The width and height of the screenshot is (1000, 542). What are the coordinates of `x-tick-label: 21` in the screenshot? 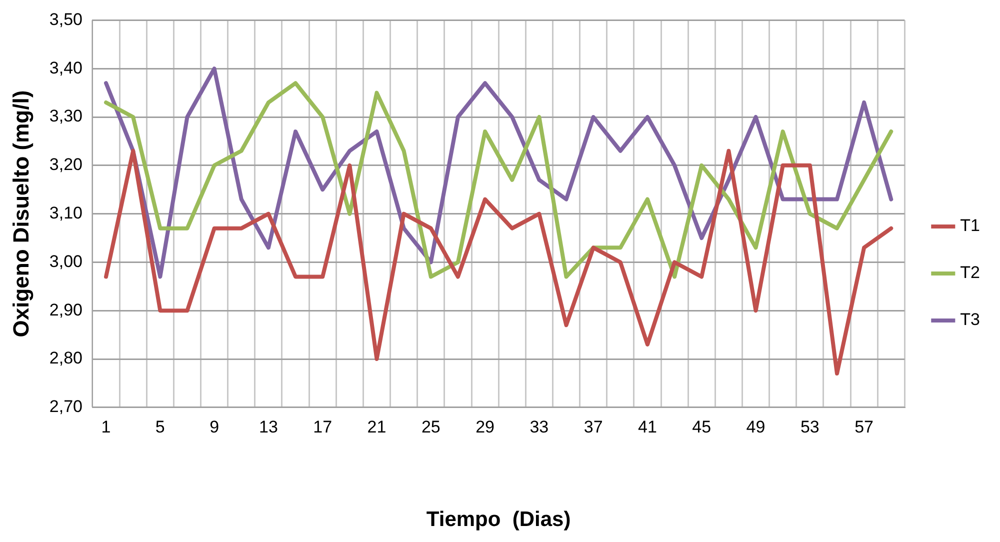 It's located at (376, 426).